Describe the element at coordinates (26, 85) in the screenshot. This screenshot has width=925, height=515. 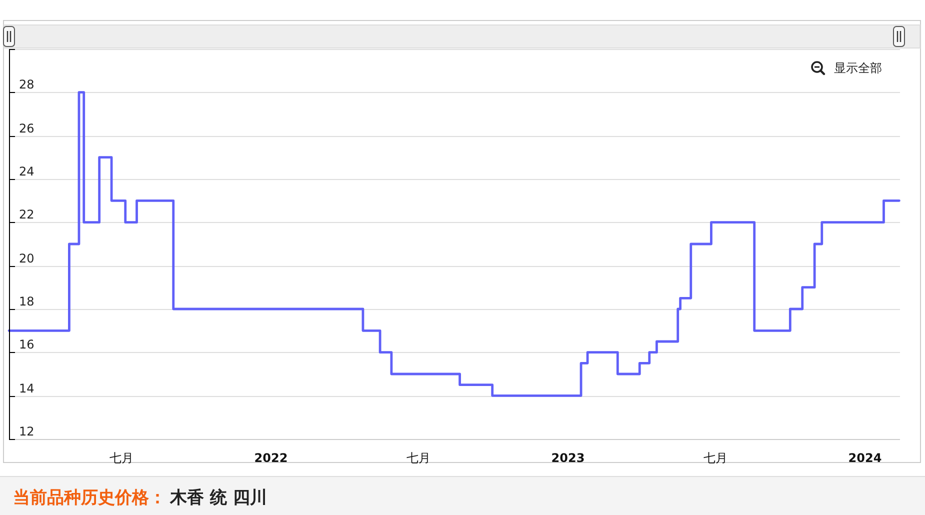
I see `y-tick-label: 28` at that location.